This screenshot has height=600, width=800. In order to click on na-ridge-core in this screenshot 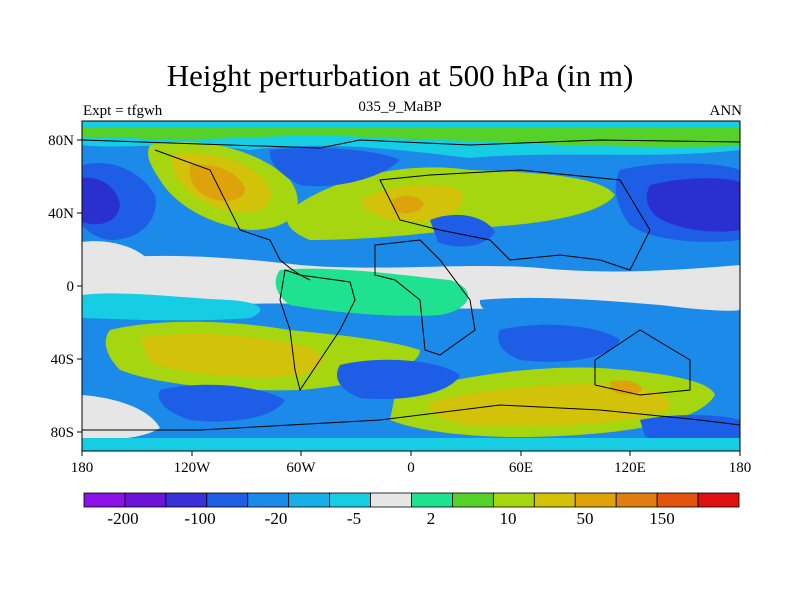, I will do `click(217, 182)`.